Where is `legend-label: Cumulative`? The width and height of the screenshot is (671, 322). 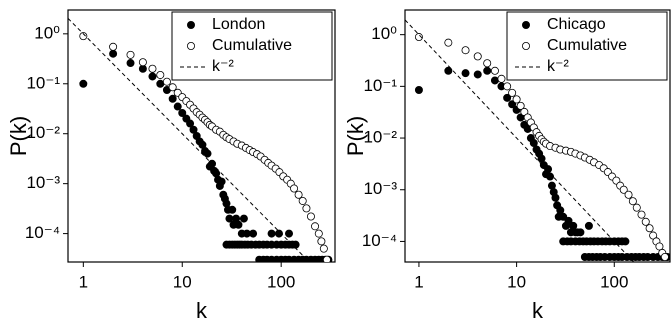 legend-label: Cumulative is located at coordinates (587, 45).